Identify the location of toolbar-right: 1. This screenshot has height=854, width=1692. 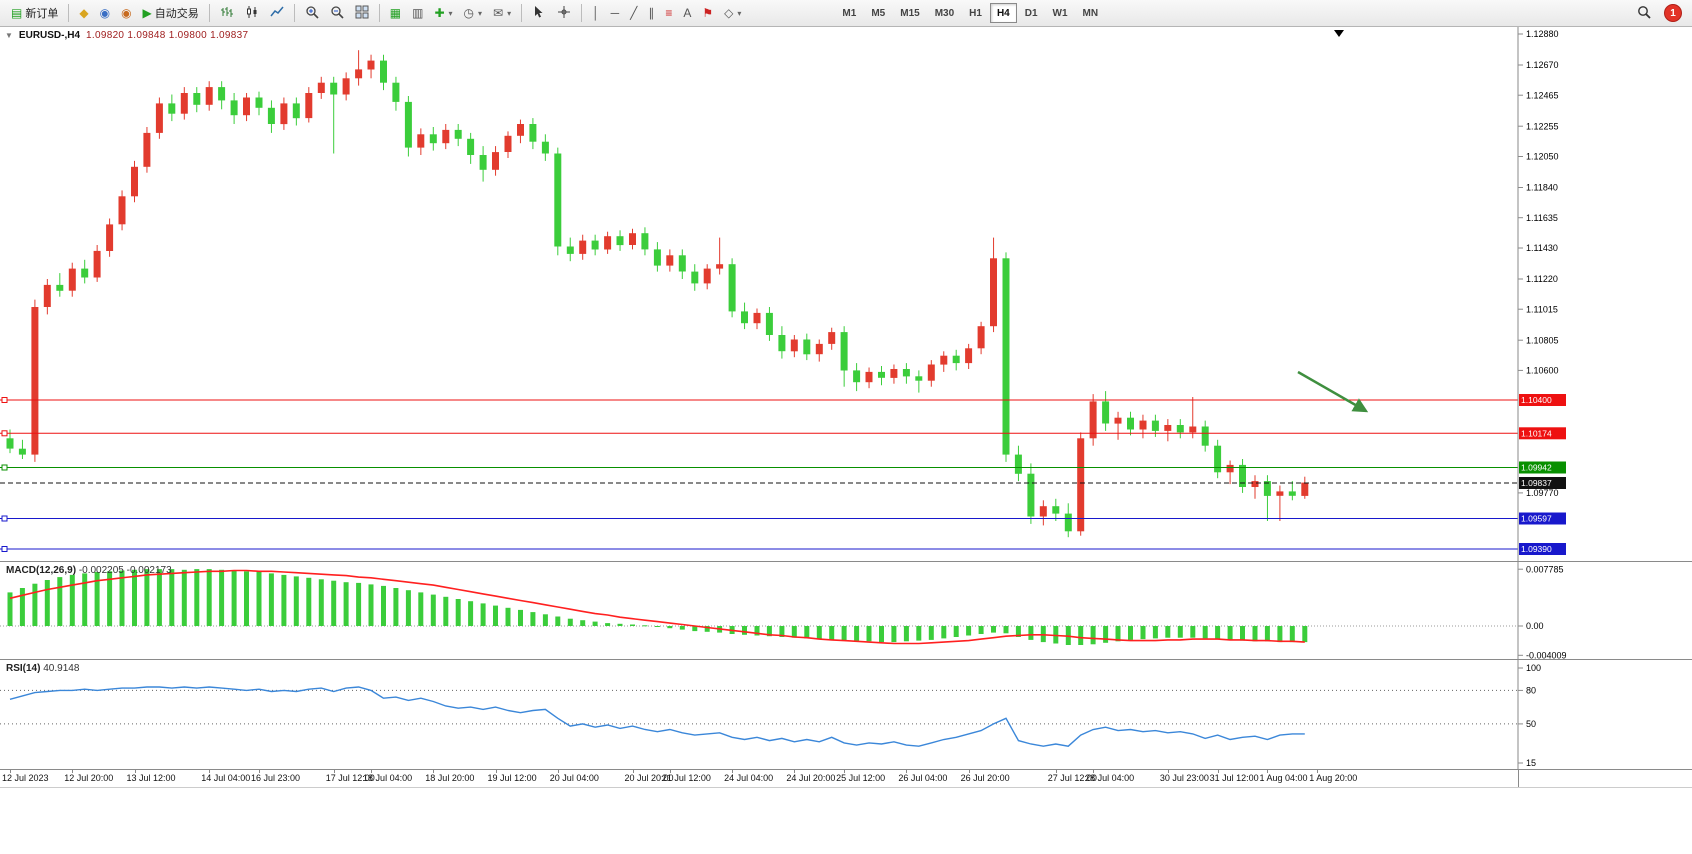
(1659, 13).